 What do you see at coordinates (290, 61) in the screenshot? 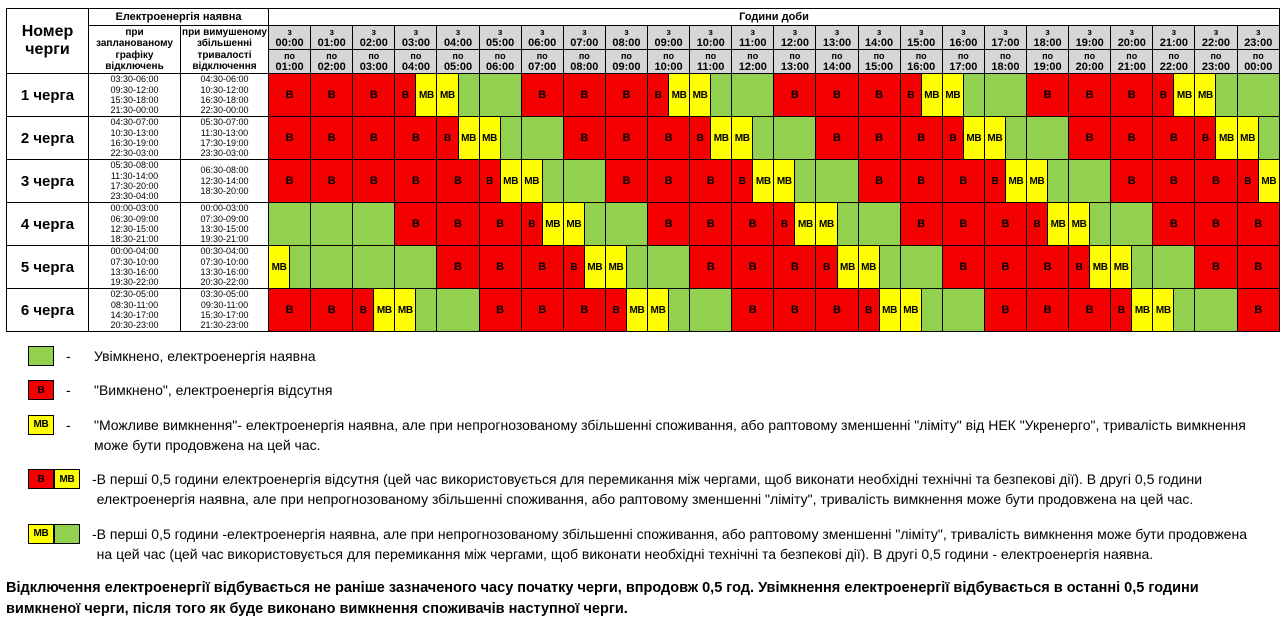
I see `hour-to-cell: по 01:00` at bounding box center [290, 61].